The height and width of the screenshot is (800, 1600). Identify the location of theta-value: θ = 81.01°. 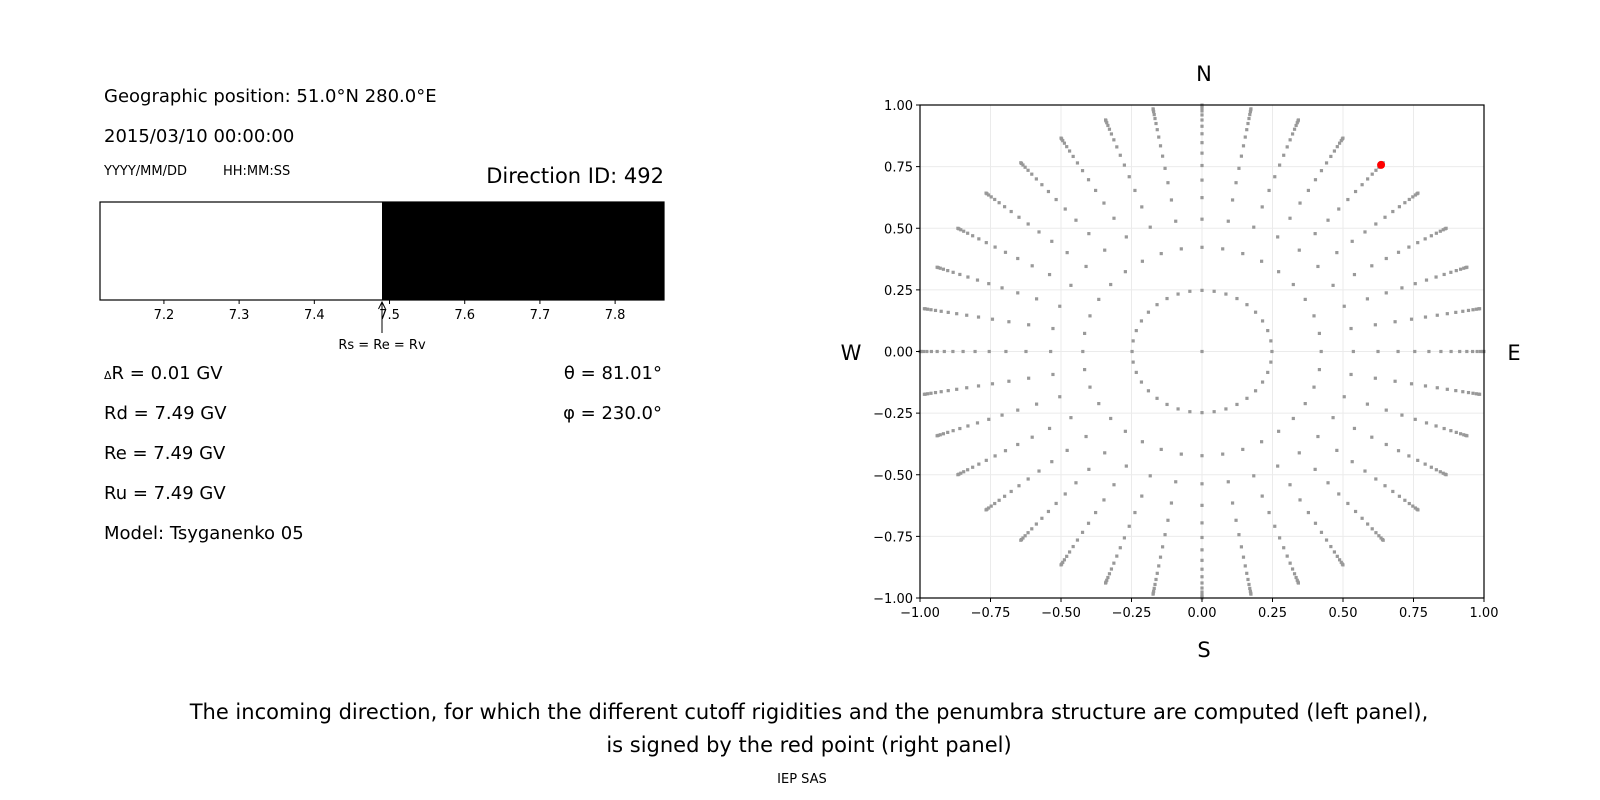
(612, 373).